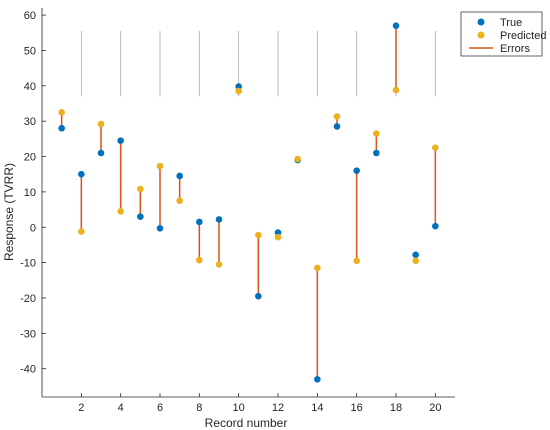 This screenshot has height=430, width=550. I want to click on x-tick-label: 12, so click(278, 408).